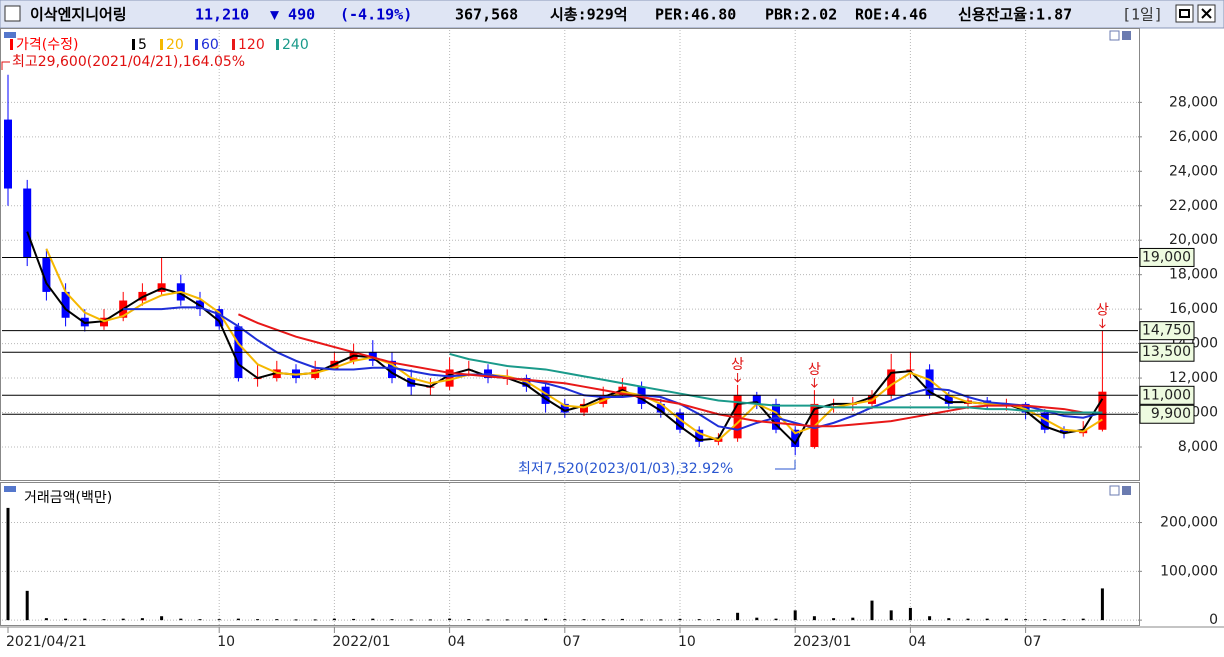 The image size is (1224, 657). Describe the element at coordinates (222, 15) in the screenshot. I see `price: 11,210` at that location.